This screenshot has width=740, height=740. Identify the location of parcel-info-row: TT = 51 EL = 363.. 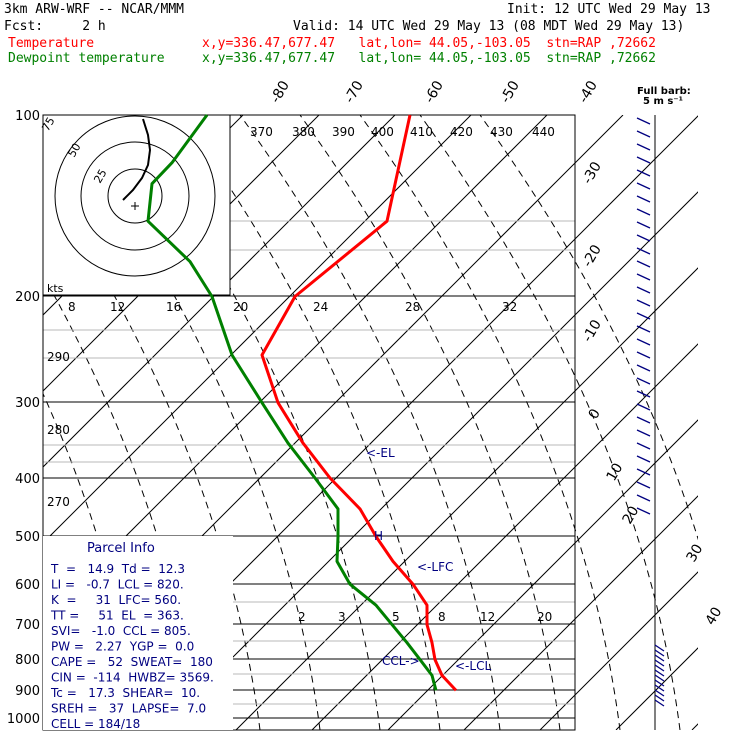
(117, 616).